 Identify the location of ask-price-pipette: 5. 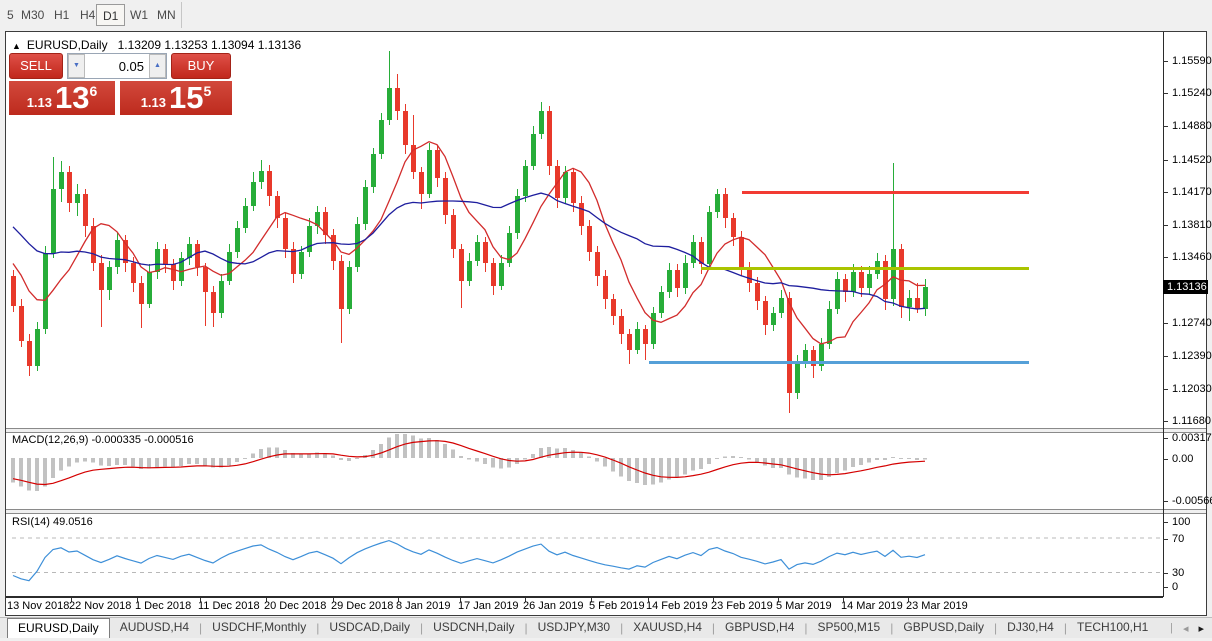
(207, 91).